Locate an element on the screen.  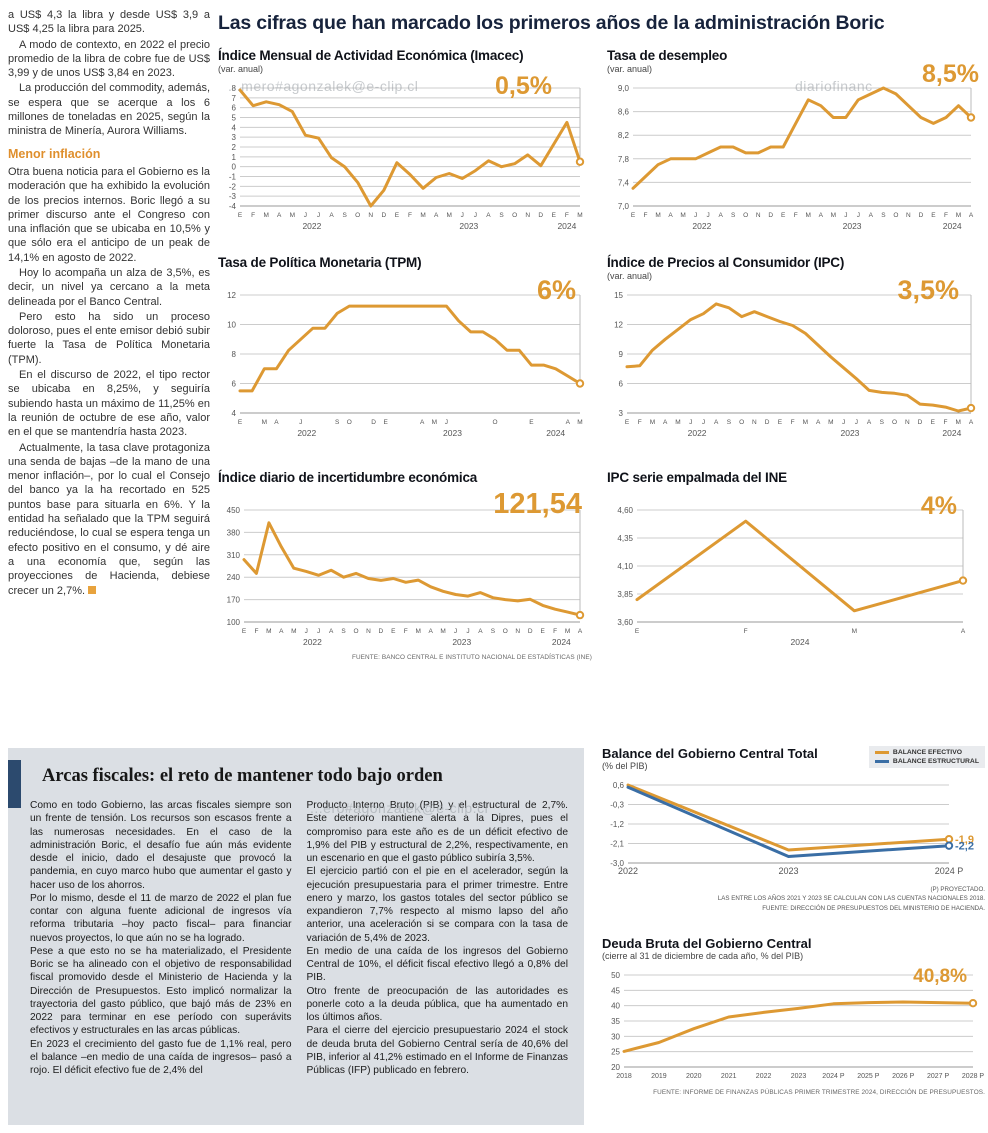
legend-swatch-blue is located at coordinates (881, 761).